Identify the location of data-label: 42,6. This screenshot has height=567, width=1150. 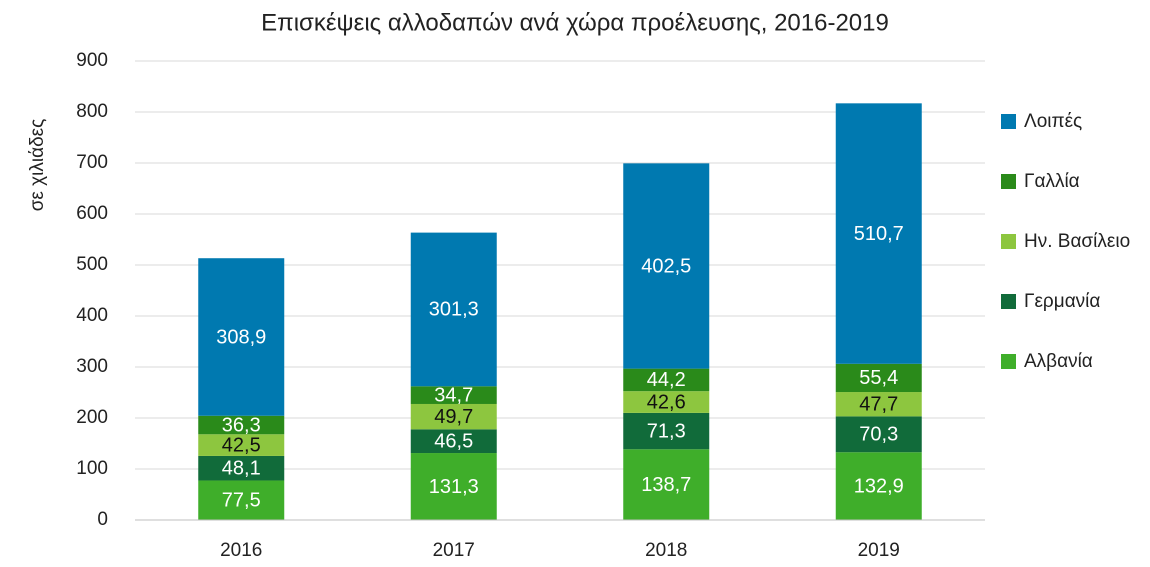
(666, 402).